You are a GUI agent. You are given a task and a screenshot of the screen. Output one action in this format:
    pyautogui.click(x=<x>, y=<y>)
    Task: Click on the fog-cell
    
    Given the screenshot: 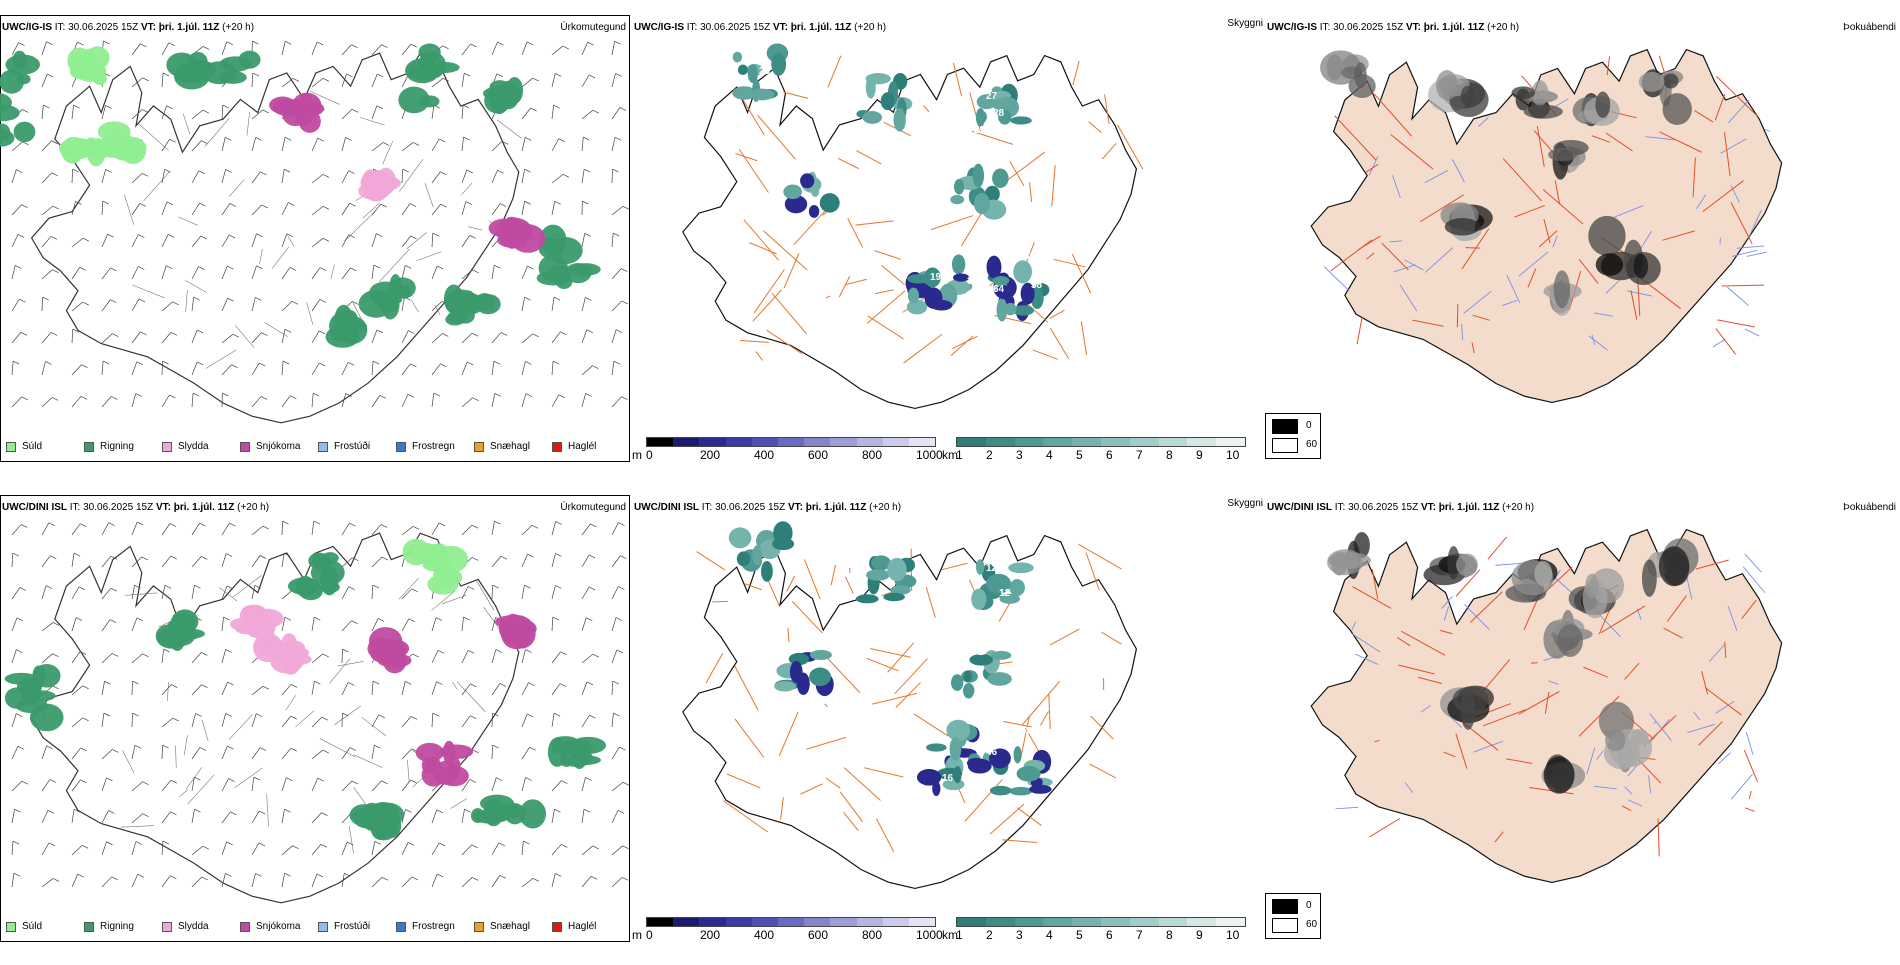 What is the action you would take?
    pyautogui.click(x=1615, y=740)
    